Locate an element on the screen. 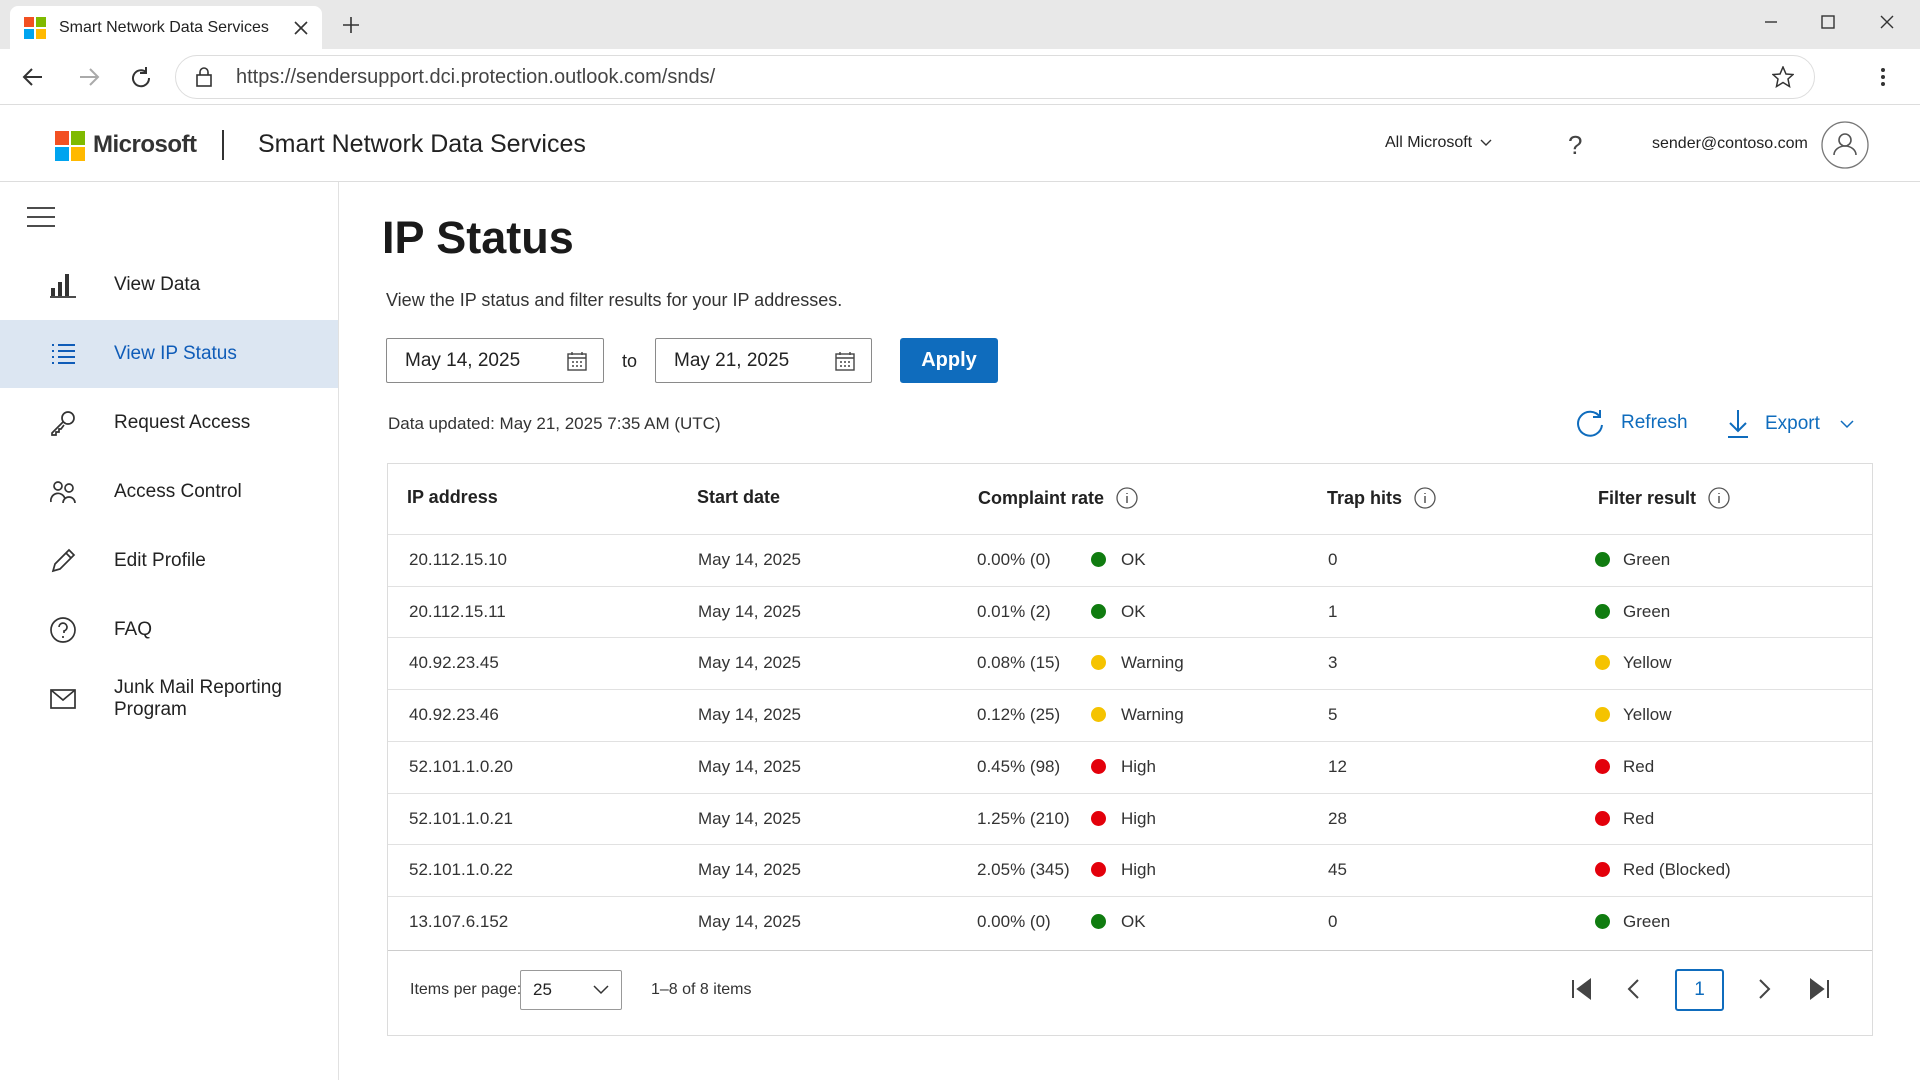  range: 1–8 of 8 items is located at coordinates (701, 989).